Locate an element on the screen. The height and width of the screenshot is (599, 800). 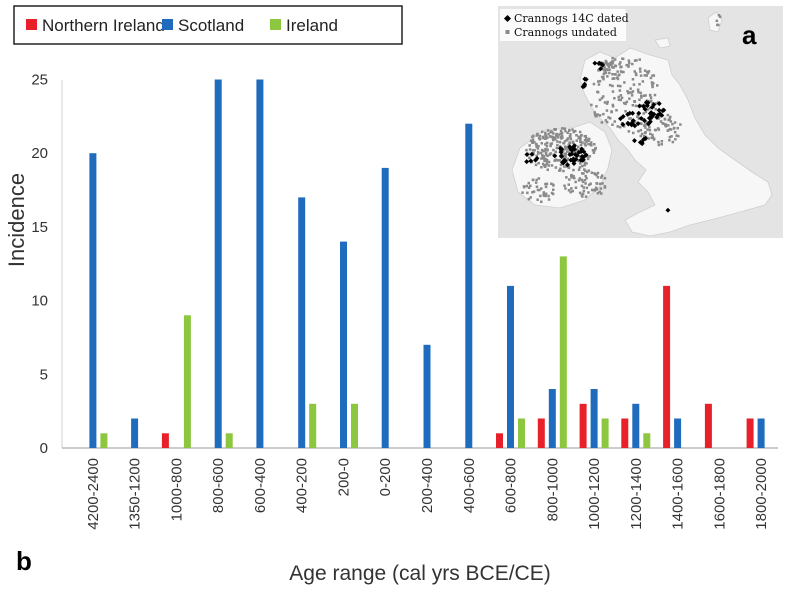
x-tick-label: 400-600 is located at coordinates (469, 485).